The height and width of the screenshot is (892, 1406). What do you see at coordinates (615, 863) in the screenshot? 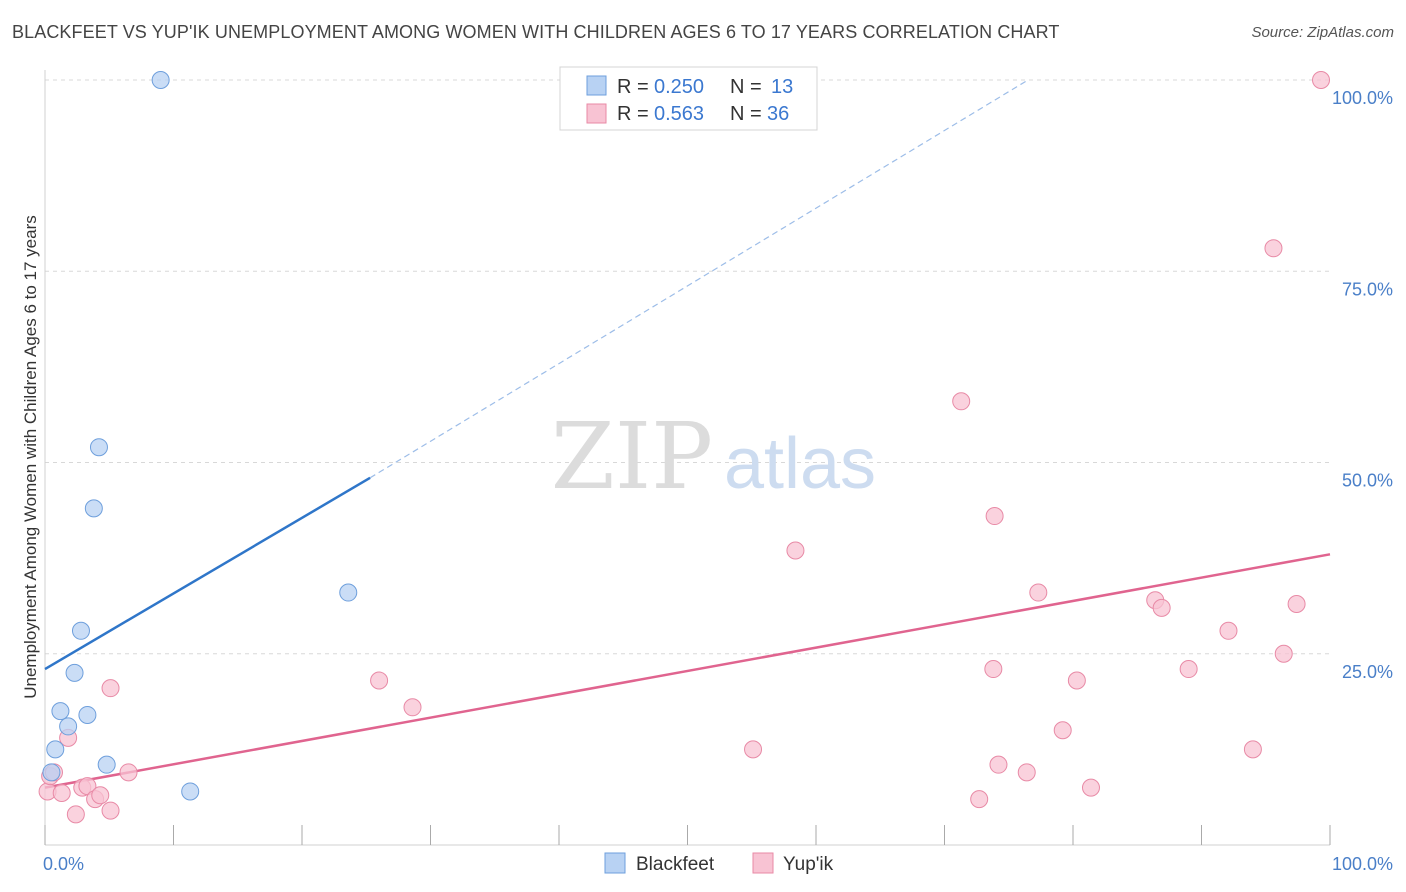
I see `bottom-legend-swatch-blackfeet` at bounding box center [615, 863].